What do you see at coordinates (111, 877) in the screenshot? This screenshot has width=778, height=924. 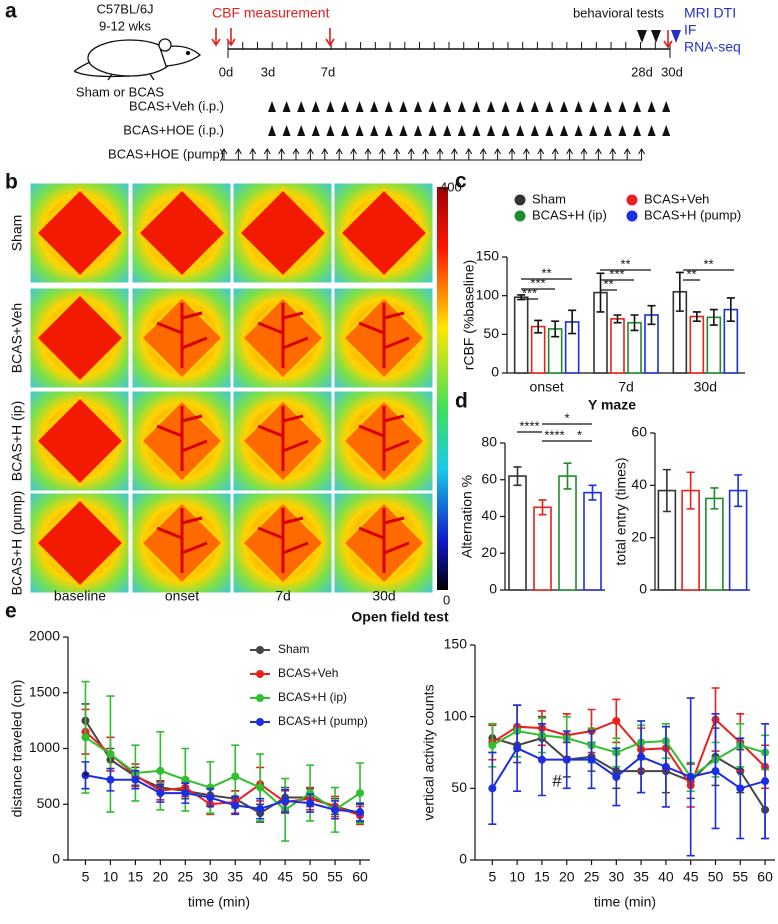 I see `x-tick-label: 10` at bounding box center [111, 877].